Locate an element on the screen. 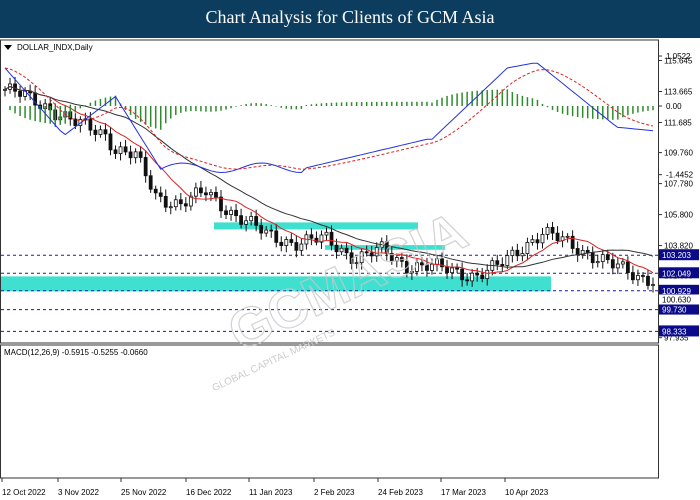  symbol-label: DOLLAR_INDX,Daily is located at coordinates (55, 47).